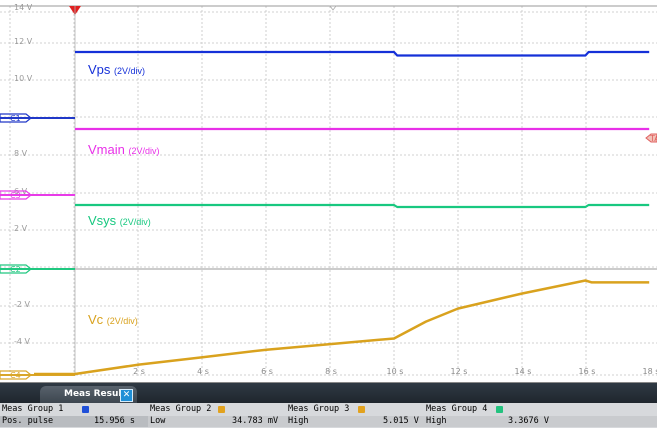 The height and width of the screenshot is (428, 657). I want to click on meas-group-1-label: Meas Group 1, so click(33, 409).